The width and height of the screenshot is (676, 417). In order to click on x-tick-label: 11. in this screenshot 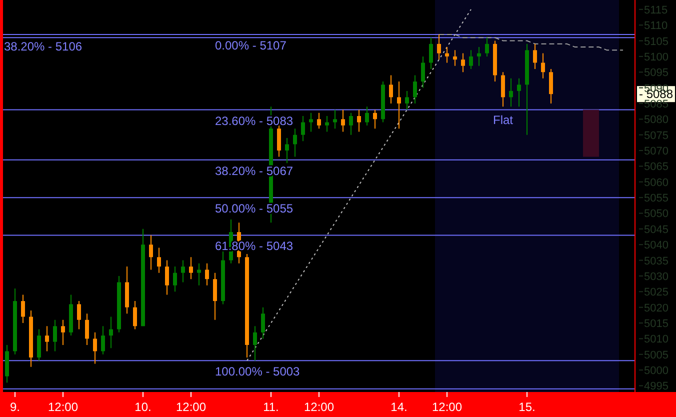, I will do `click(271, 407)`.